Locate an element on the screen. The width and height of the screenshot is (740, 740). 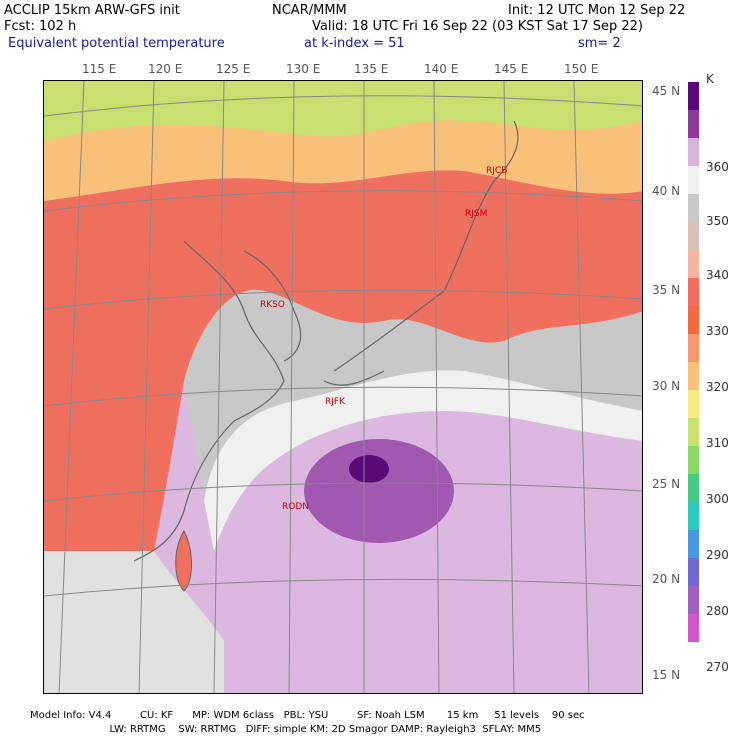
lat-label: 40 N is located at coordinates (666, 191).